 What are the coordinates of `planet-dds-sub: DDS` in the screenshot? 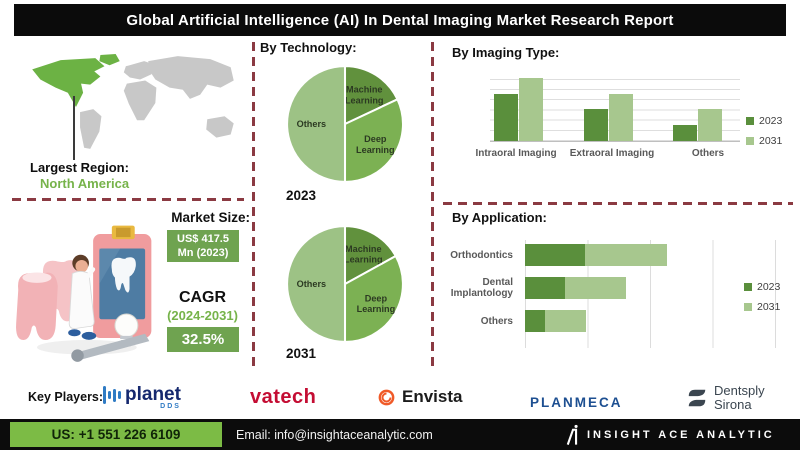 It's located at (170, 406).